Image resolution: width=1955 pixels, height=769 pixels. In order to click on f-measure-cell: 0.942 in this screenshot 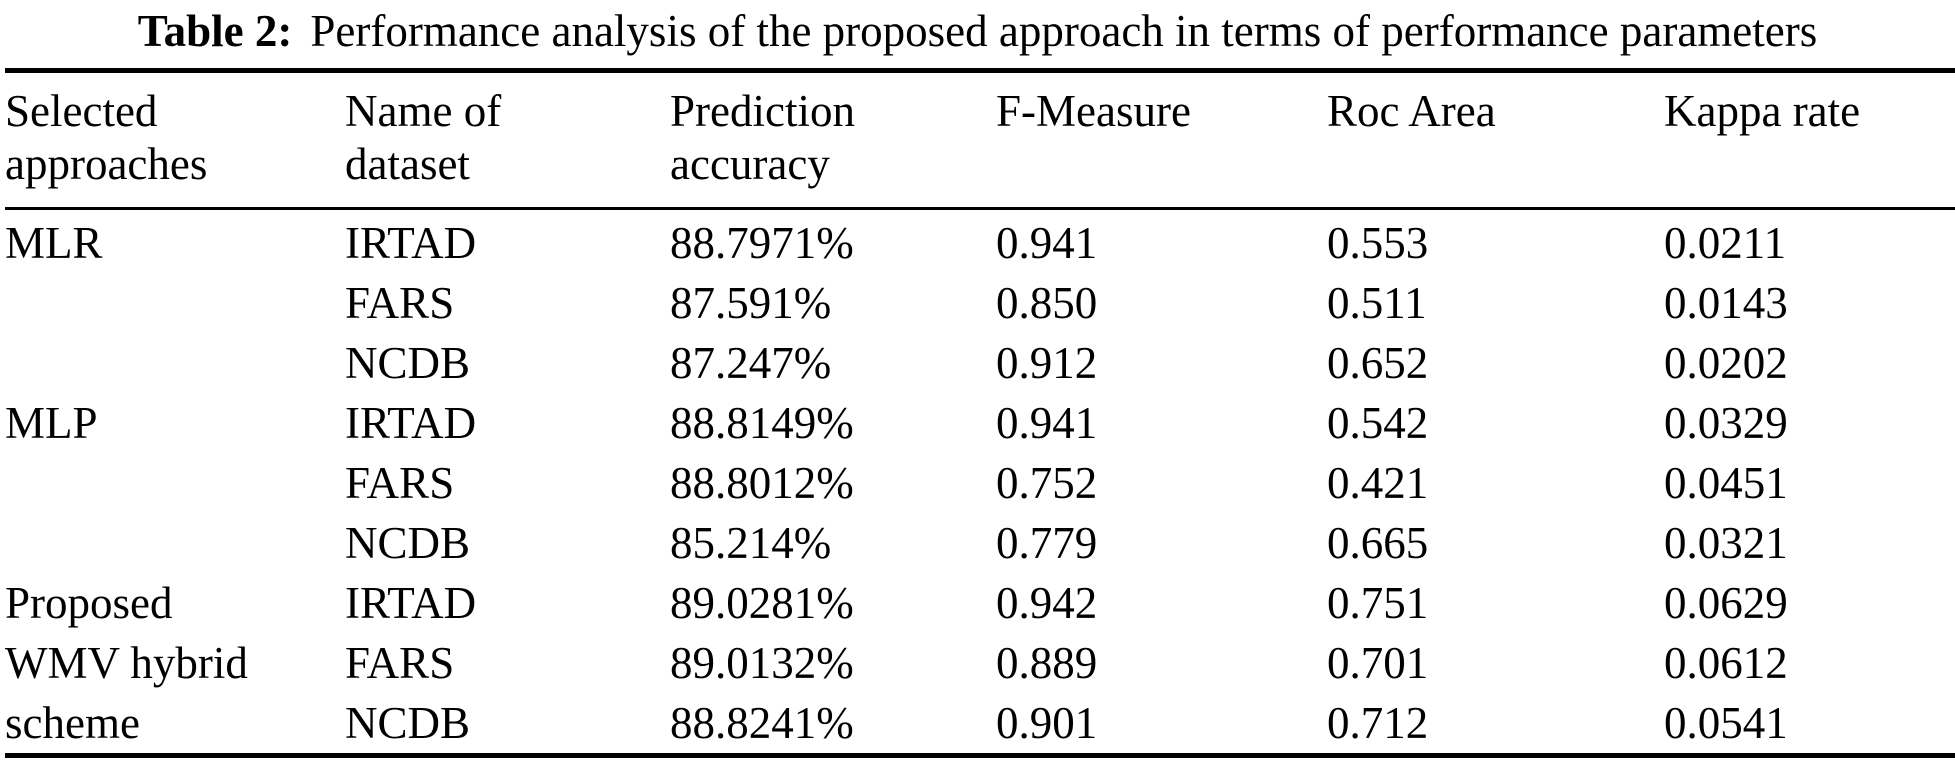, I will do `click(1047, 603)`.